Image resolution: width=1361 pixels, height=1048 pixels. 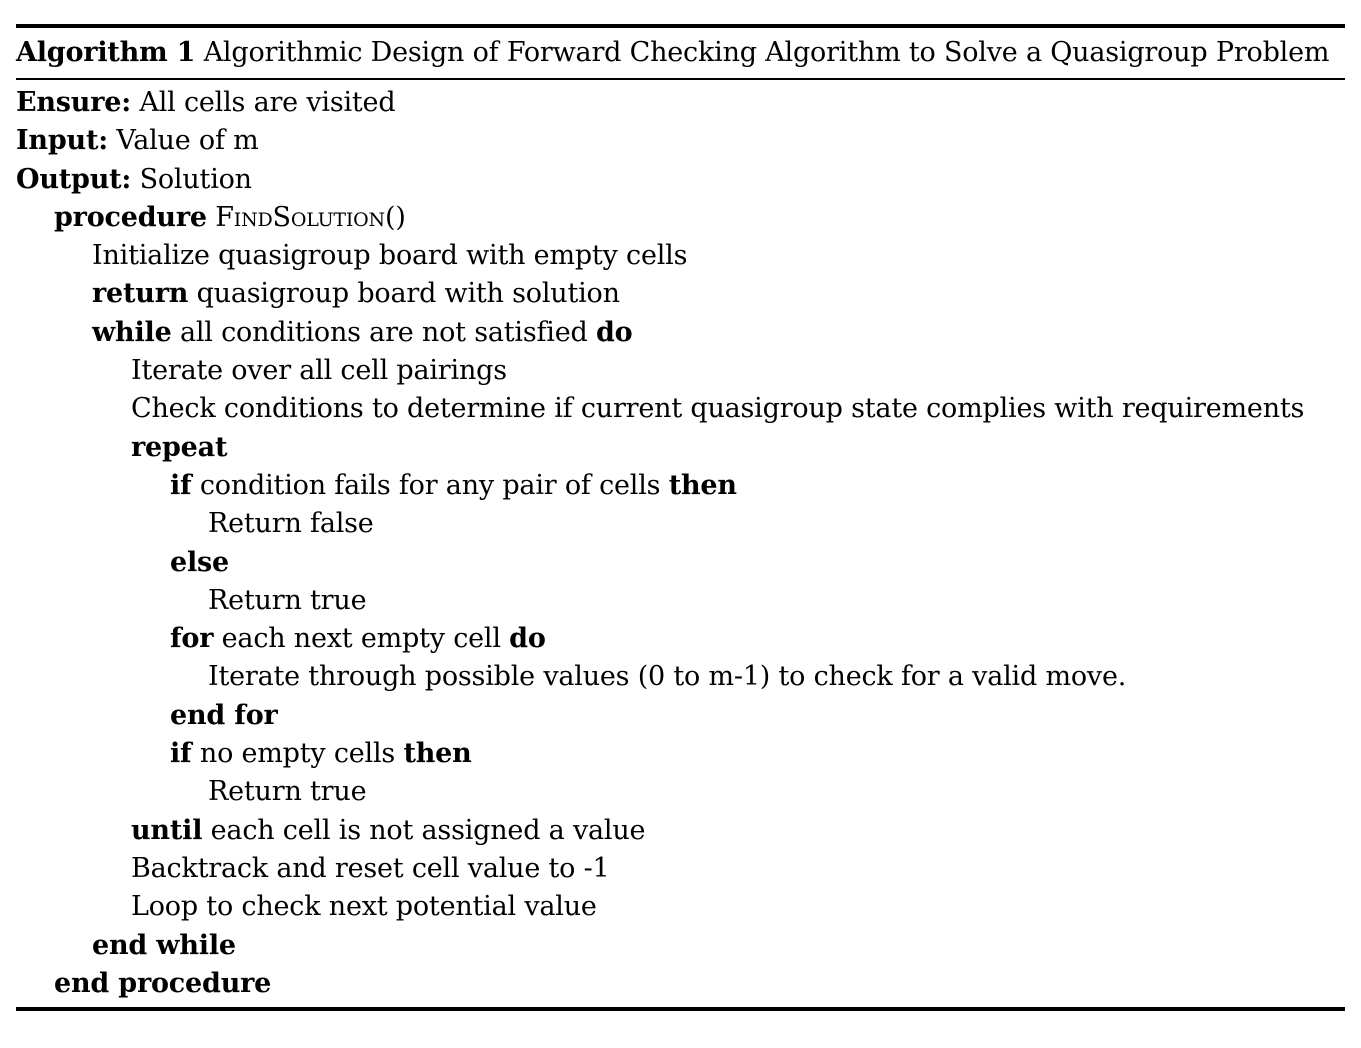 What do you see at coordinates (196, 179) in the screenshot?
I see `output-text: Solution` at bounding box center [196, 179].